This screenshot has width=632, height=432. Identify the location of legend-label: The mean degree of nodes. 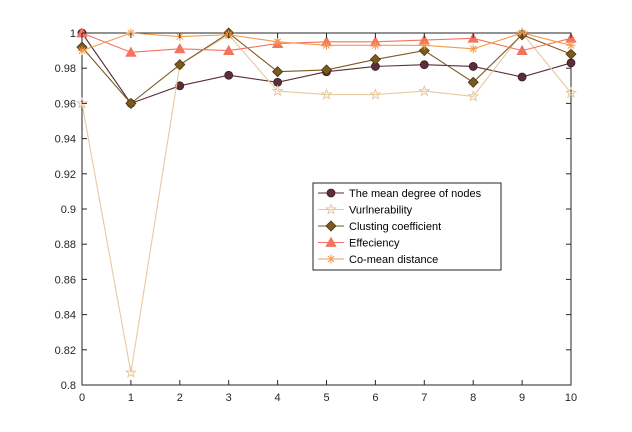
(415, 194).